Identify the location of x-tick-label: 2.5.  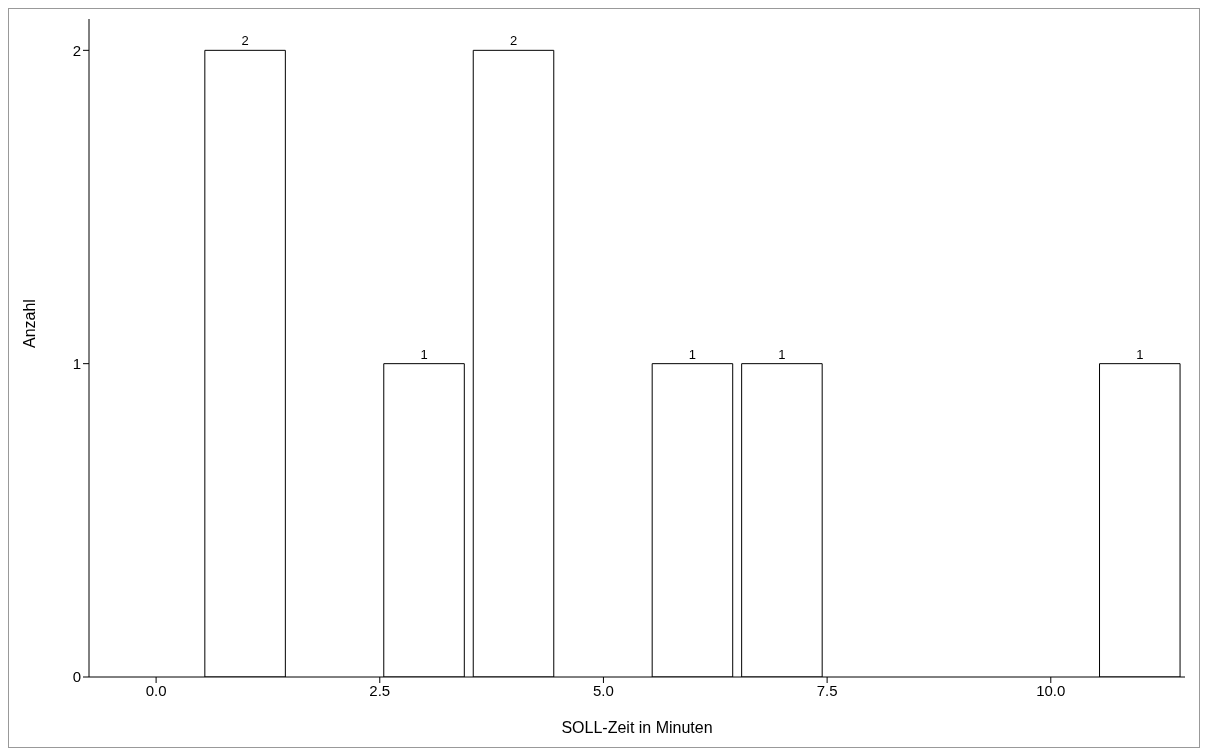
(380, 690).